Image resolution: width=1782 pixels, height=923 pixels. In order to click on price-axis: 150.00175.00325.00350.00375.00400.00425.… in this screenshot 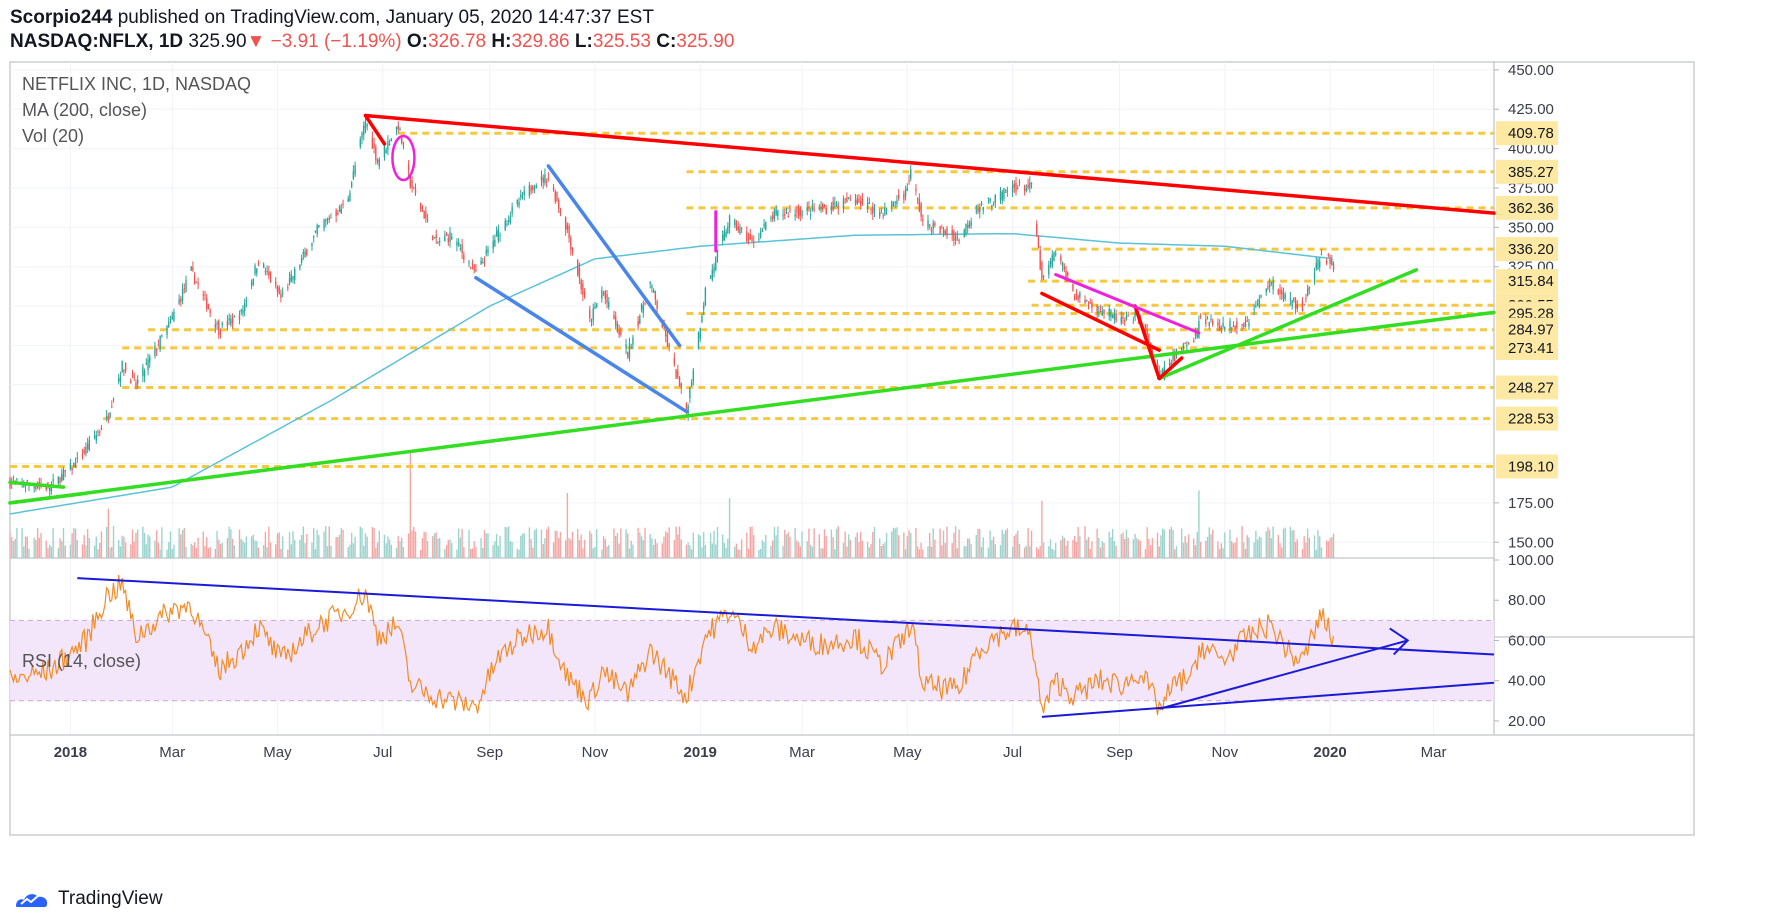, I will do `click(1526, 306)`.